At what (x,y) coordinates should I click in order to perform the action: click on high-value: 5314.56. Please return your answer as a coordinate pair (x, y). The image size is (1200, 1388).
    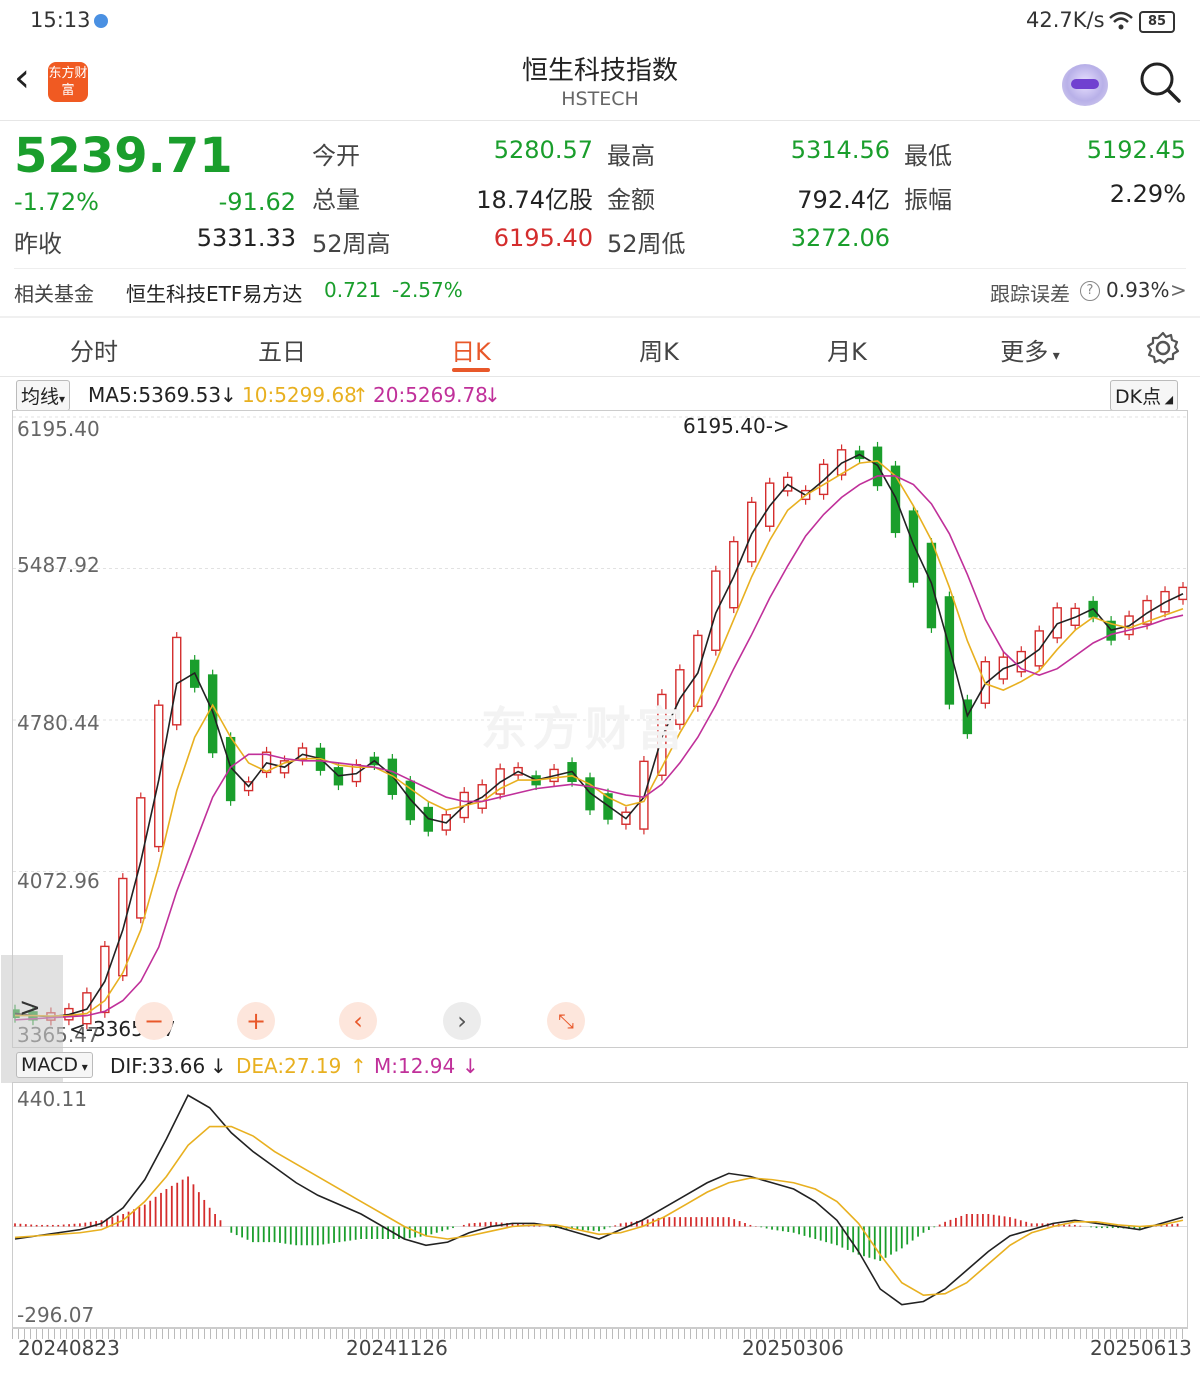
    Looking at the image, I should click on (840, 150).